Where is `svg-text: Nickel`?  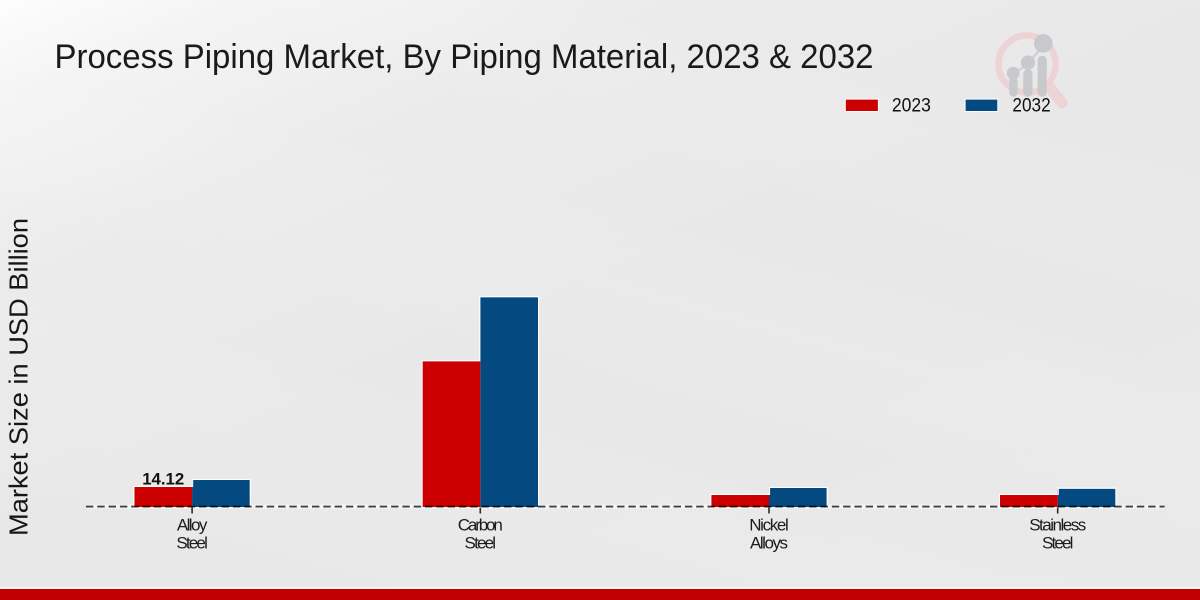 svg-text: Nickel is located at coordinates (769, 525).